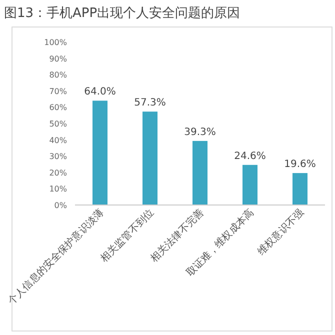  I want to click on y-tick-label: 70%, so click(58, 91).